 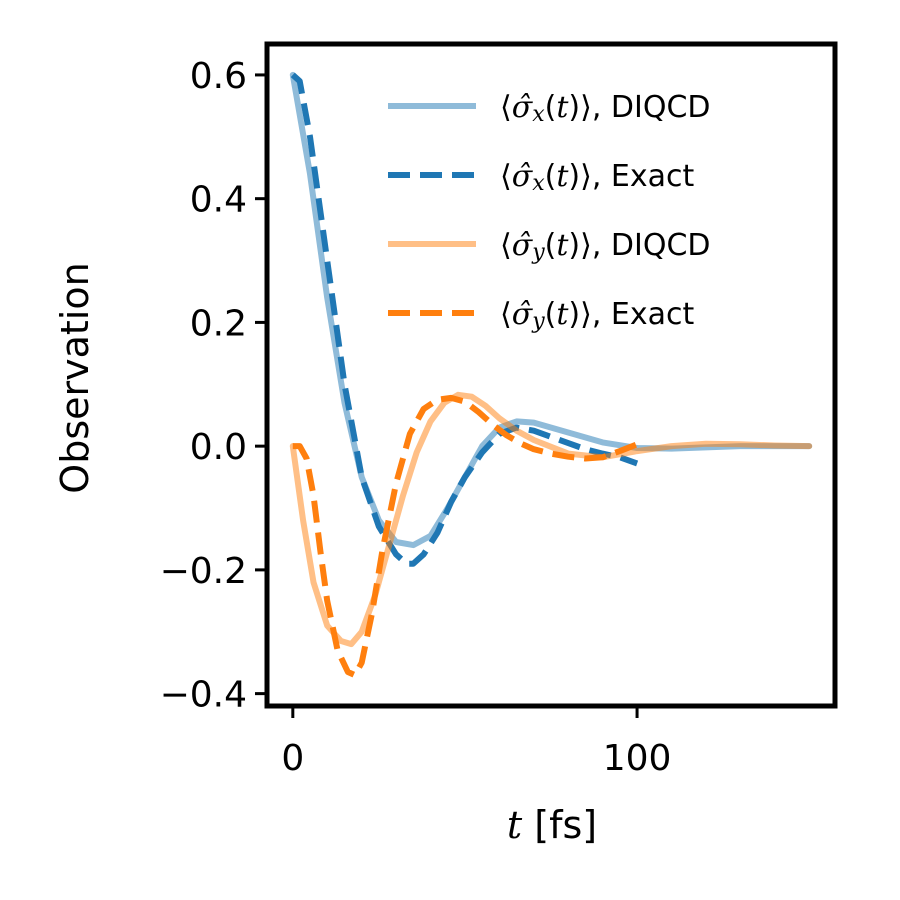 I want to click on y-tick-label: 0.6, so click(x=218, y=76).